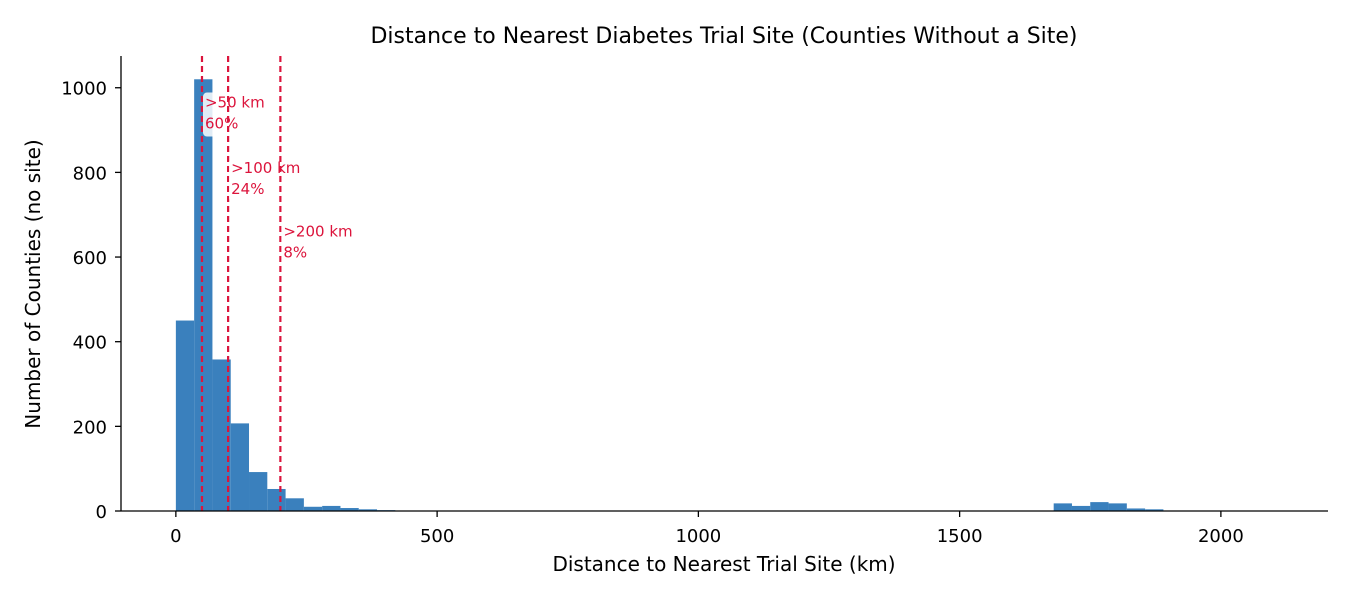  I want to click on y-tick-label: 800, so click(90, 173).